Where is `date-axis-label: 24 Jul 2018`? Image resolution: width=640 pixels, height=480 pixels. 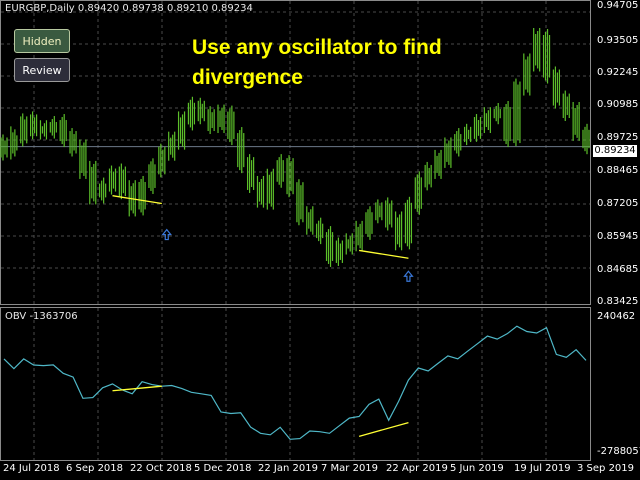 date-axis-label: 24 Jul 2018 is located at coordinates (31, 468).